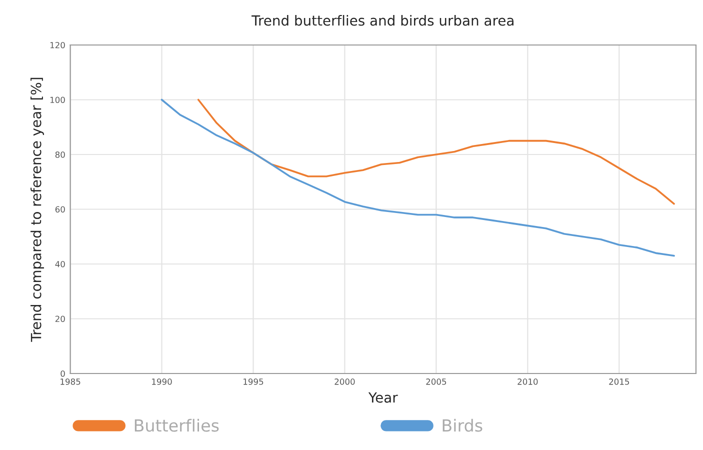 This screenshot has width=703, height=450. Describe the element at coordinates (57, 45) in the screenshot. I see `y-tick-label: 120` at that location.